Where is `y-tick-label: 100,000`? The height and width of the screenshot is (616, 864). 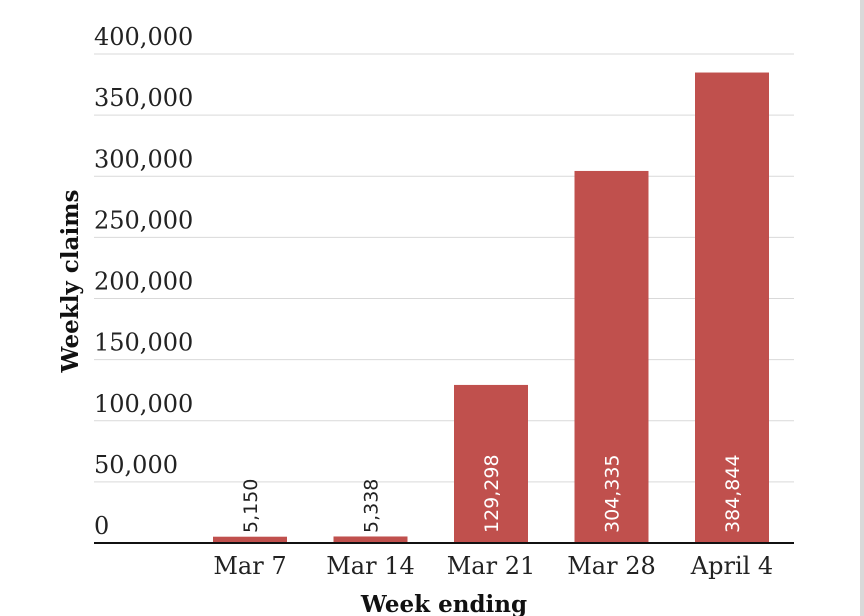 y-tick-label: 100,000 is located at coordinates (143, 404).